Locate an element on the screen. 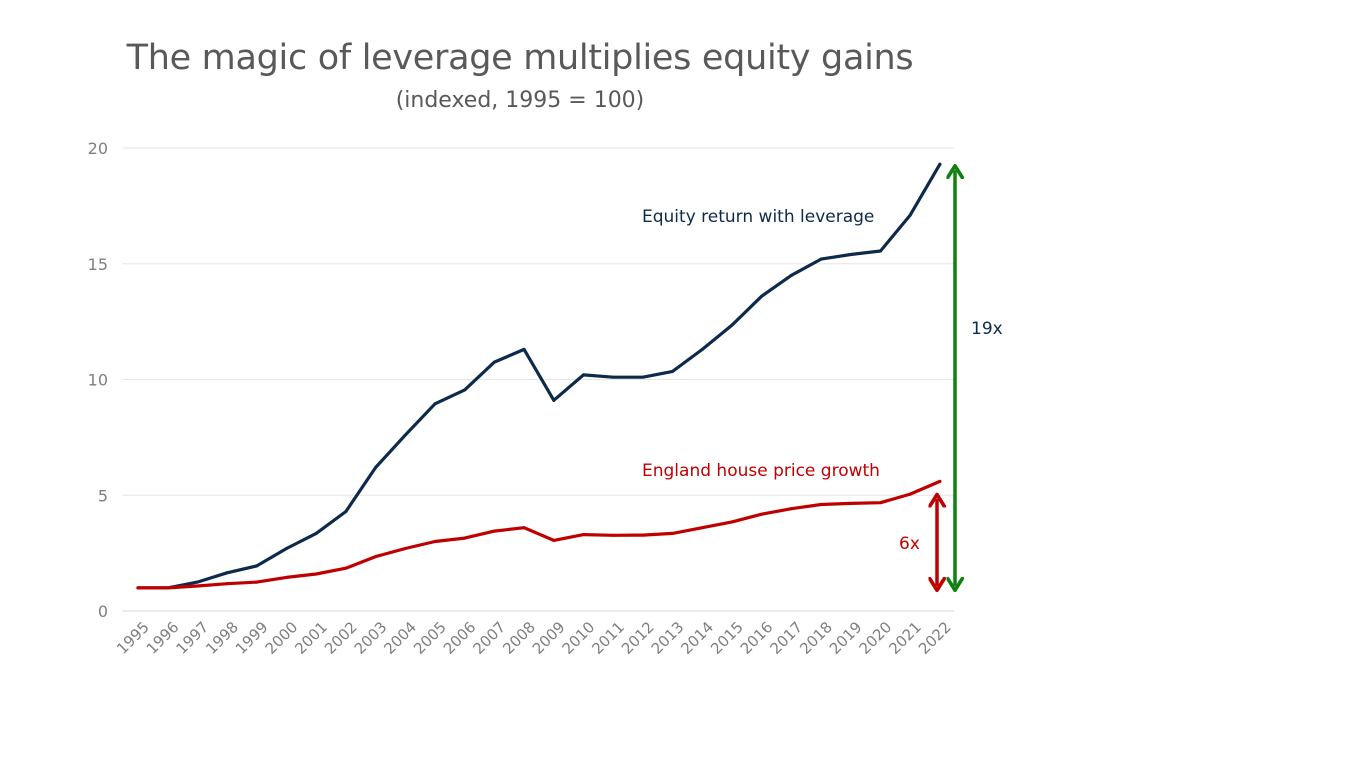  series-label-house-price: England house price growth is located at coordinates (761, 471).